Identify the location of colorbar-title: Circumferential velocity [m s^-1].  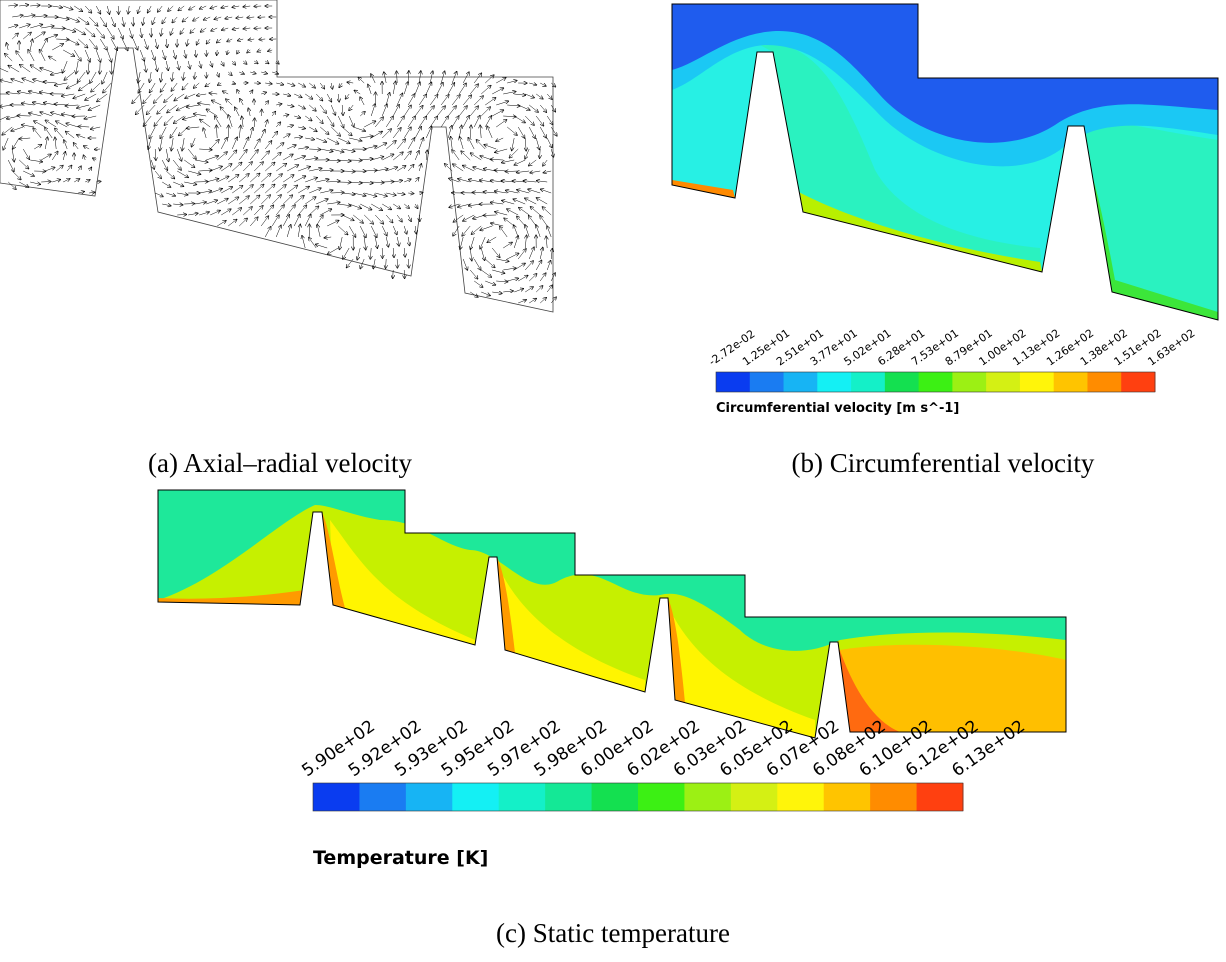
(837, 408).